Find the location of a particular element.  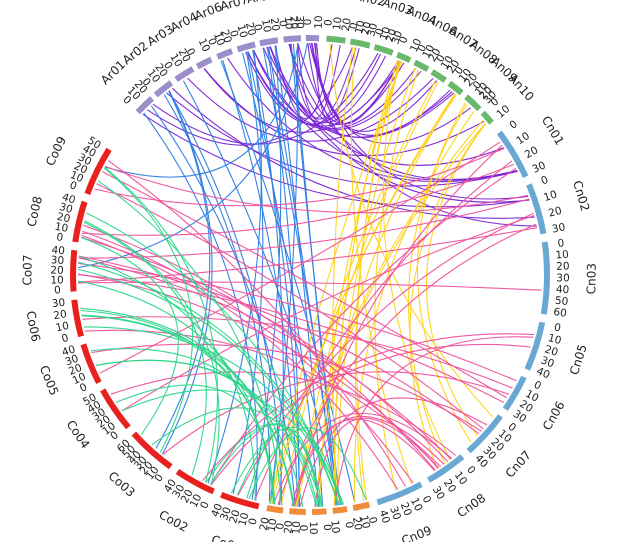

chromosome-segment-an10 is located at coordinates (487, 117).